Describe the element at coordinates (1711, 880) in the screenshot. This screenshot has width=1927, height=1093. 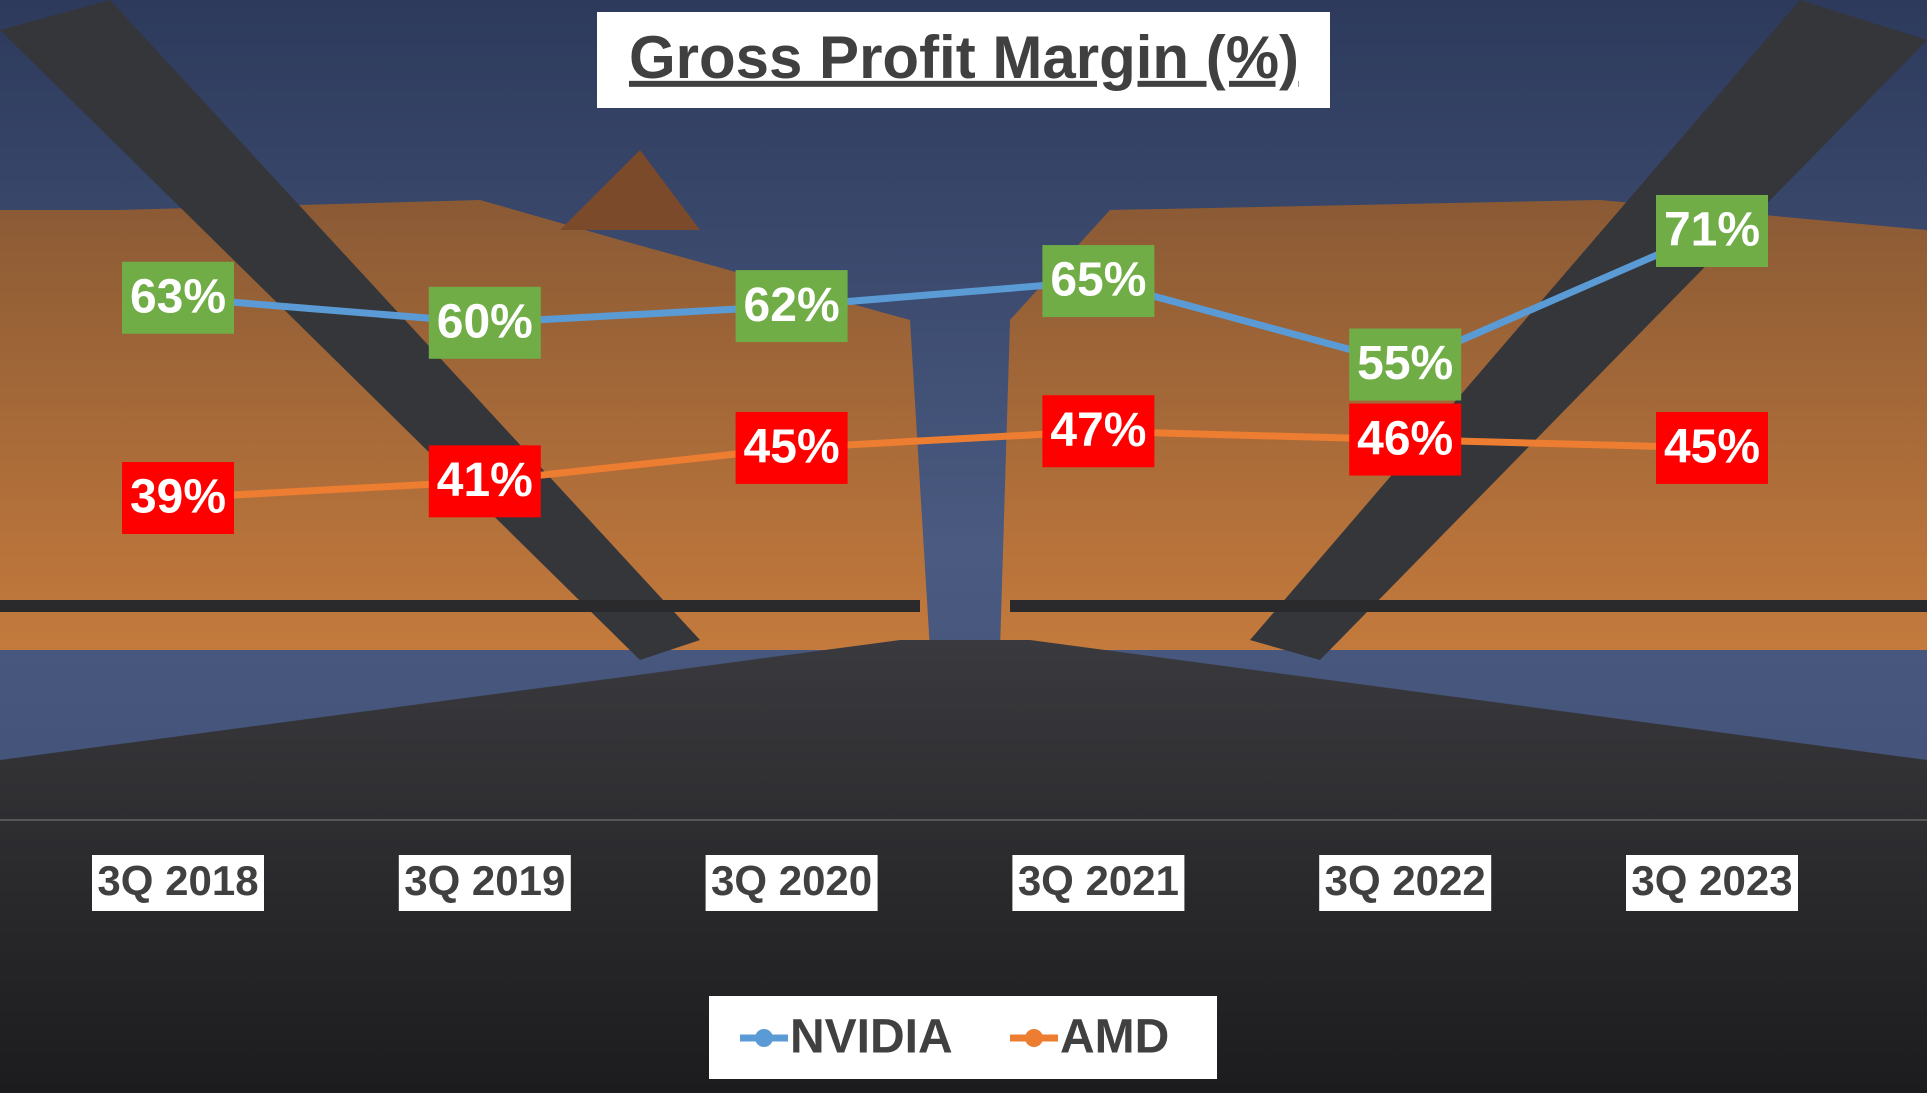
I see `x-tick-label: 3Q 2023` at that location.